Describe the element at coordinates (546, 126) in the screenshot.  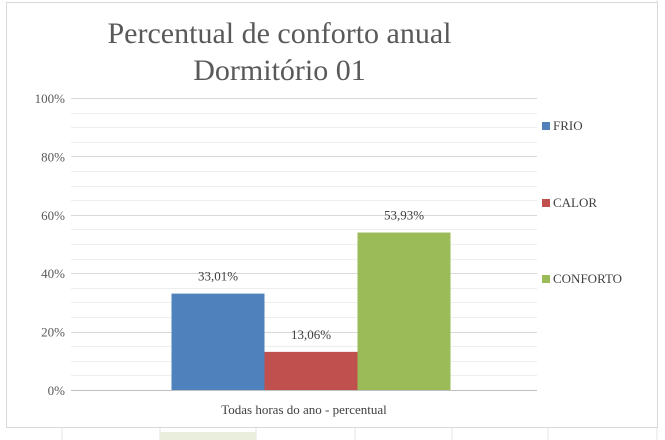
I see `legend-swatch-frio` at that location.